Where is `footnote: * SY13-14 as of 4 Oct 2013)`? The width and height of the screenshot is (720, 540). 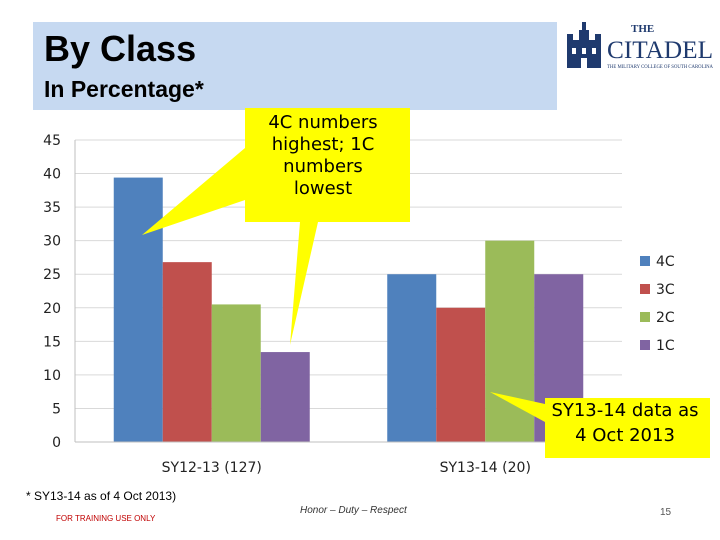
footnote: * SY13-14 as of 4 Oct 2013) is located at coordinates (101, 496).